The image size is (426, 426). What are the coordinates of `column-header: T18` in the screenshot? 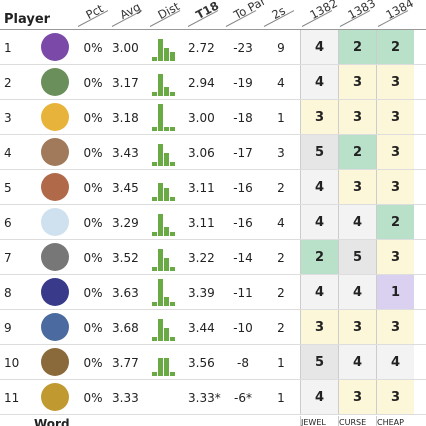 It's located at (207, 11).